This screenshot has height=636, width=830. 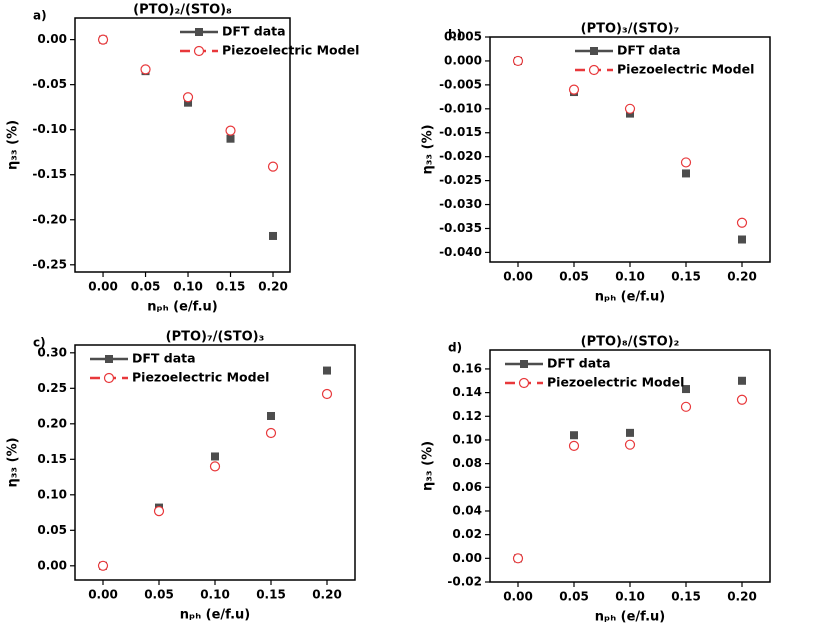 What do you see at coordinates (467, 463) in the screenshot?
I see `y-tick-label: 0.08` at bounding box center [467, 463].